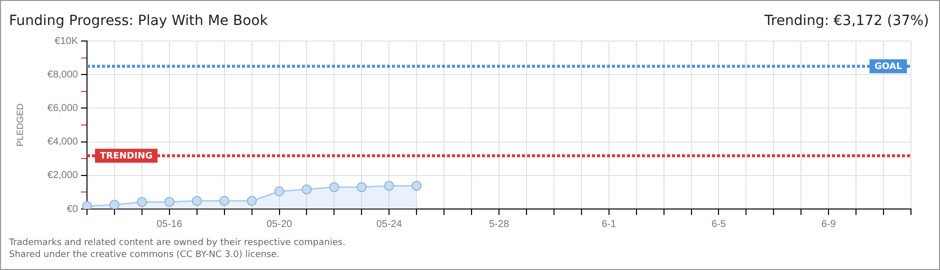  I want to click on text: Trademarks and related content are owned by their respective companies., so click(177, 243).